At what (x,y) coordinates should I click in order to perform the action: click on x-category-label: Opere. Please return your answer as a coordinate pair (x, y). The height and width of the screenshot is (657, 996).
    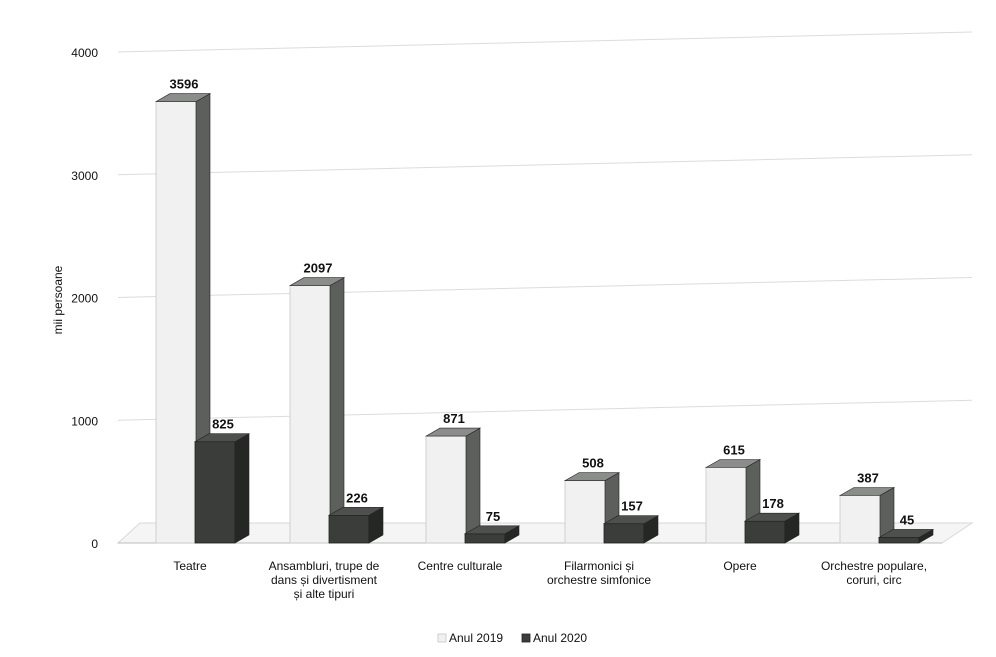
    Looking at the image, I should click on (740, 566).